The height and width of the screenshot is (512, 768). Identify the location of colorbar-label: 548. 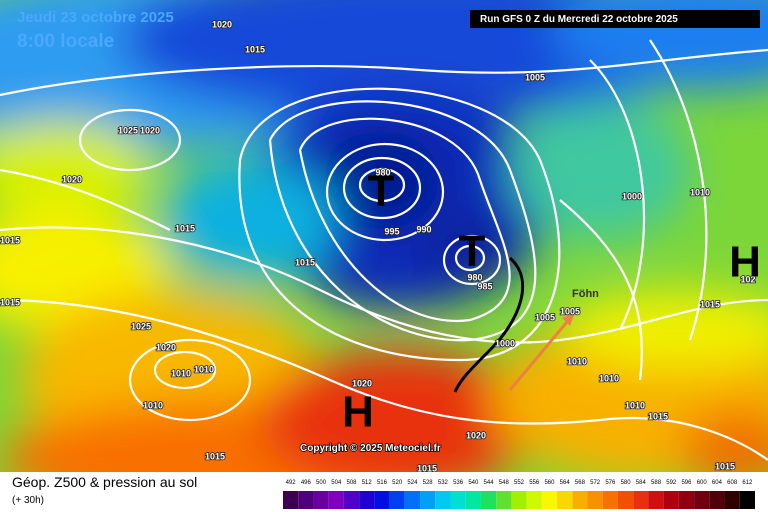
(504, 483).